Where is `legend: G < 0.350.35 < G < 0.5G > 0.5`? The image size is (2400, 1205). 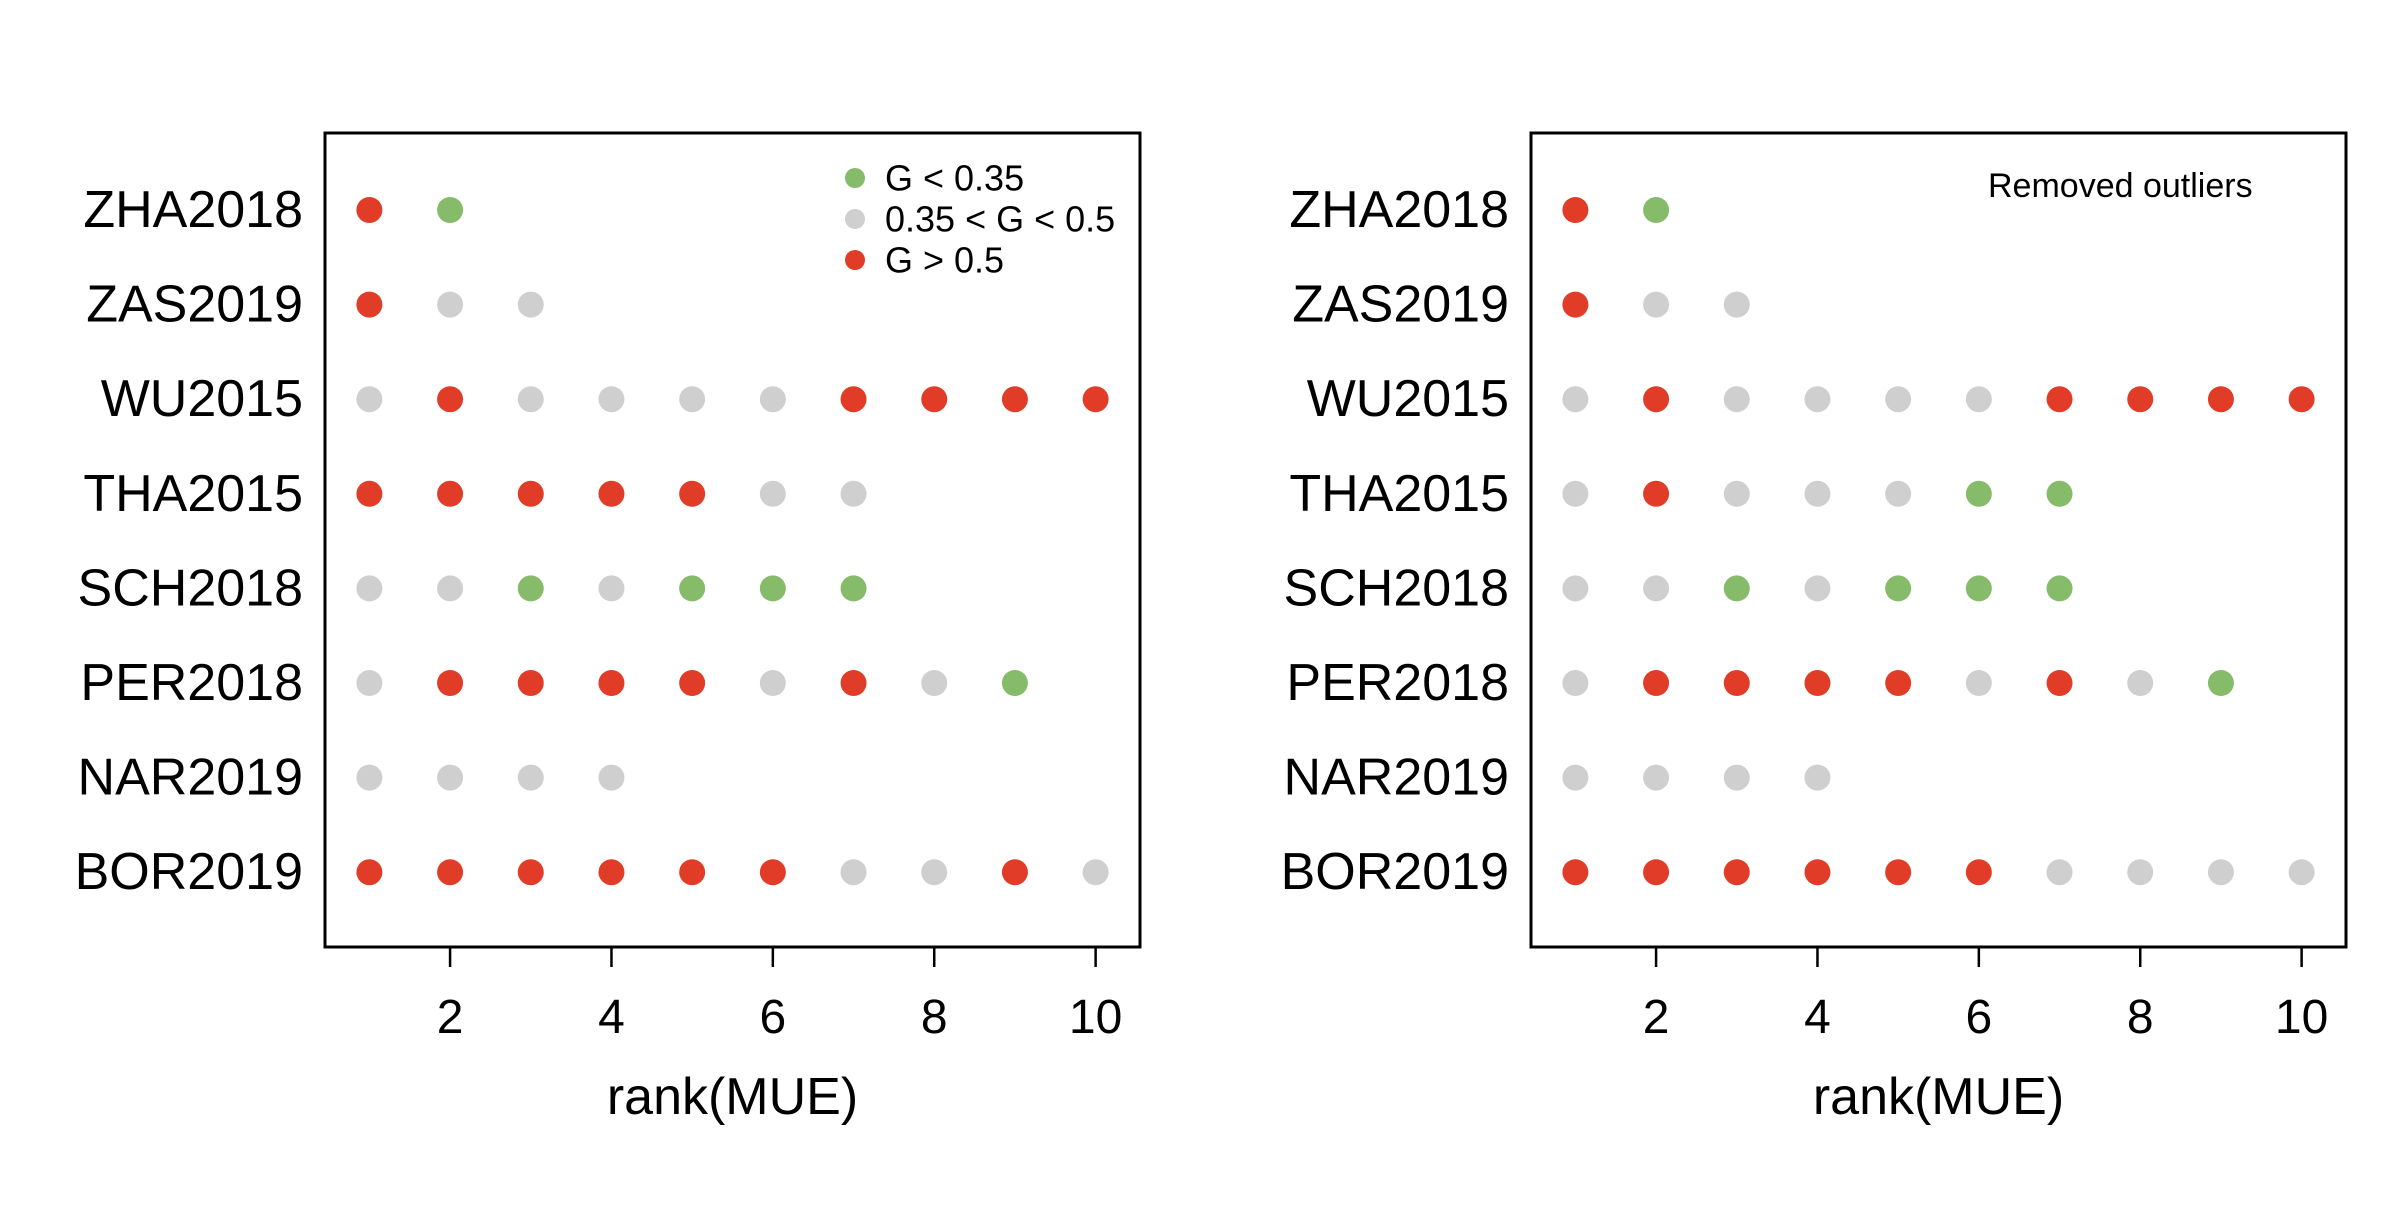
legend: G < 0.350.35 < G < 0.5G > 0.5 is located at coordinates (980, 219).